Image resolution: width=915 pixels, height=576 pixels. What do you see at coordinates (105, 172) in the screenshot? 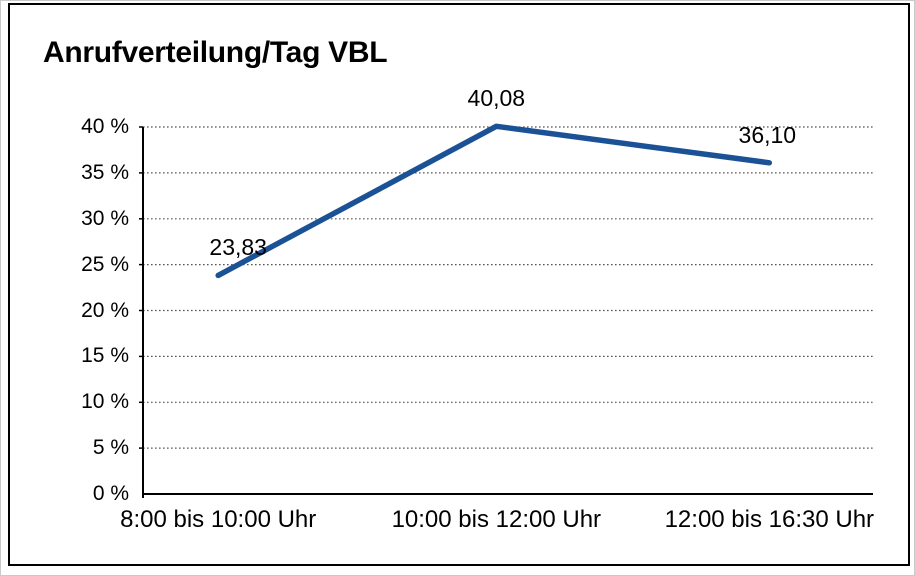
I see `y-tick-label: 35 %` at bounding box center [105, 172].